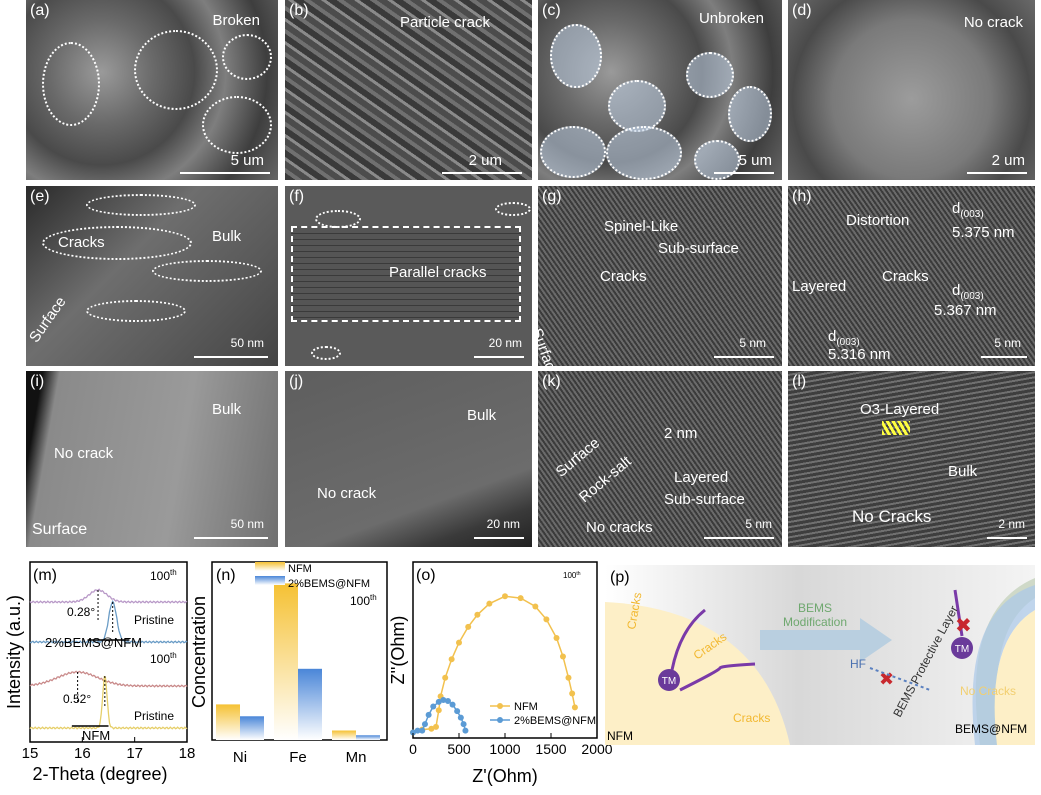  What do you see at coordinates (408, 276) in the screenshot?
I see `panel-f: (f) Parallel cracks 20 nm` at bounding box center [408, 276].